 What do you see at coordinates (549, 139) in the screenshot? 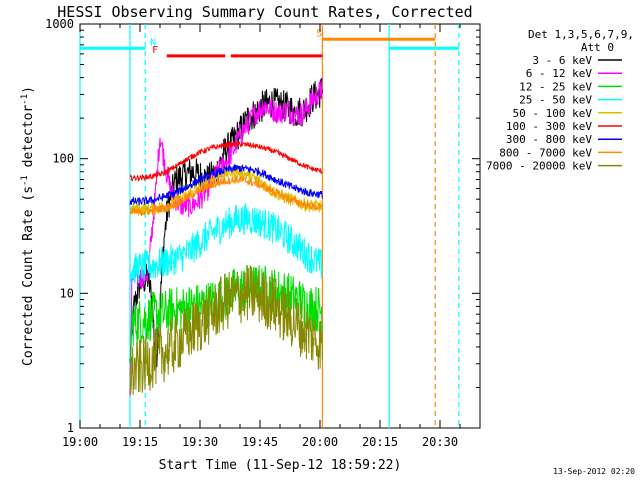
I see `legend-label-7: 300 - 800 keV` at bounding box center [549, 139].